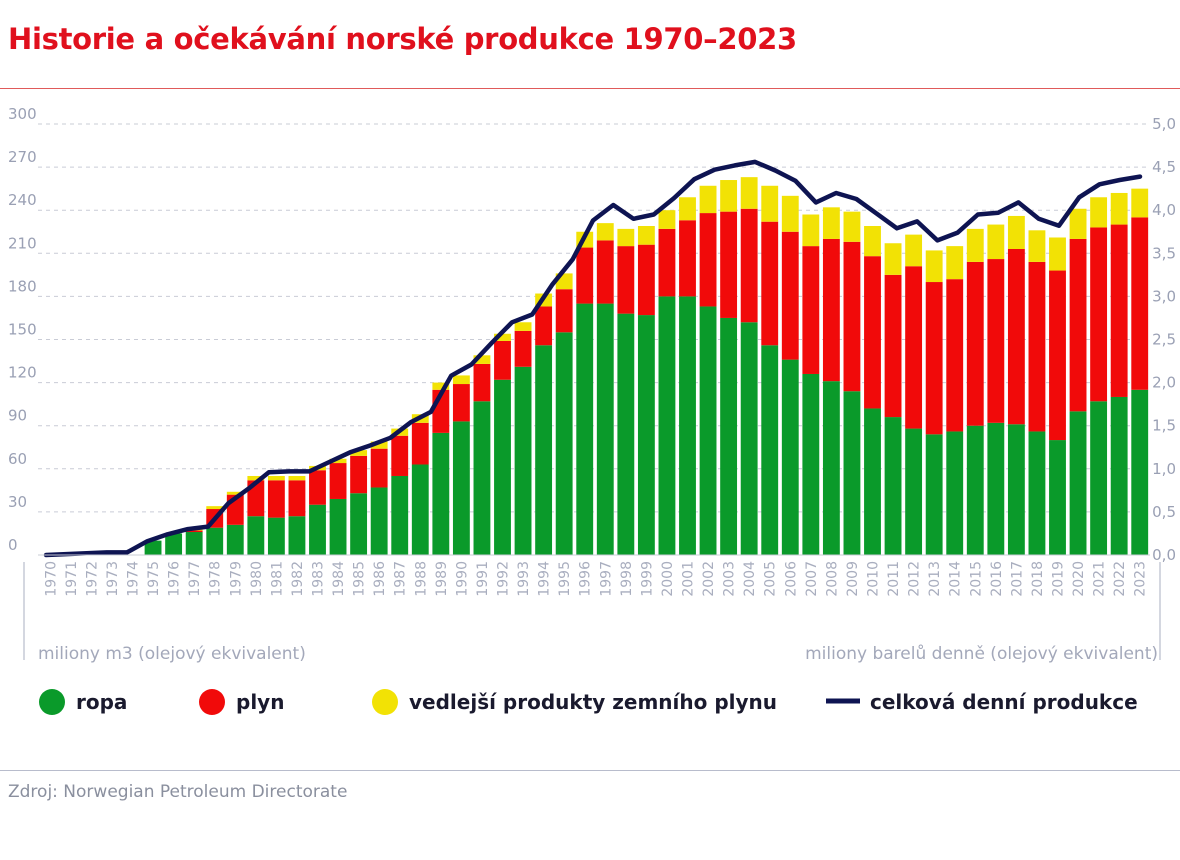 This screenshot has height=860, width=1180. I want to click on bar-plyn-2005, so click(770, 283).